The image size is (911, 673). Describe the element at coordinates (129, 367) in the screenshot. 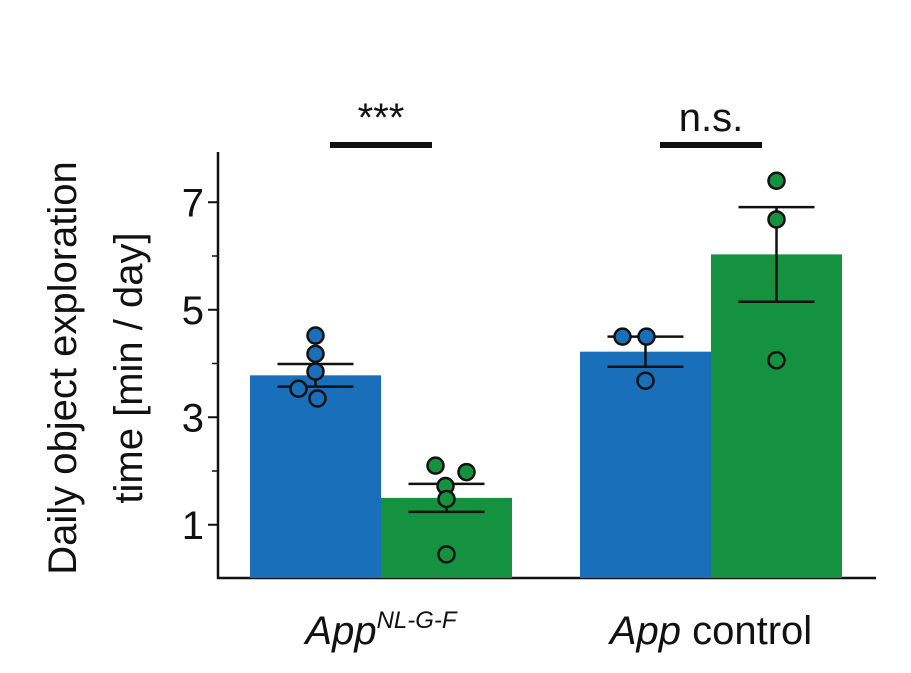

I see `y-axis-label-line2: time [min / day]` at that location.